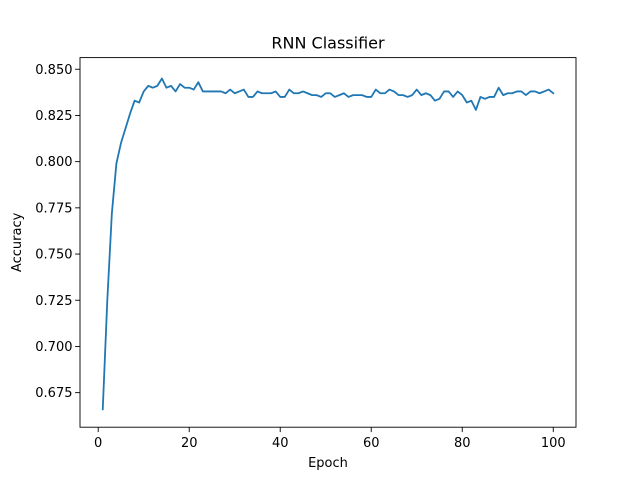  I want to click on x-axis-label: Epoch, so click(328, 463).